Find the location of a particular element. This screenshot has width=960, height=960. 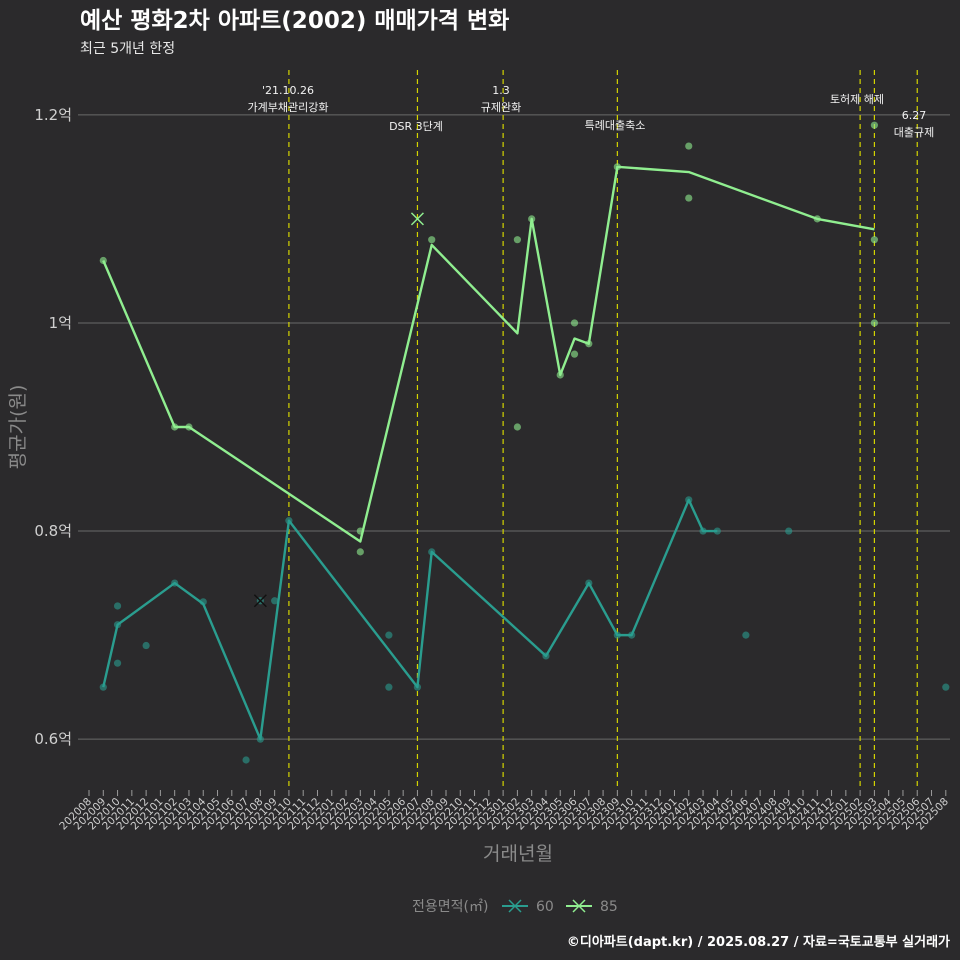

legend: 전용면적(㎡) 60 85 is located at coordinates (515, 907).